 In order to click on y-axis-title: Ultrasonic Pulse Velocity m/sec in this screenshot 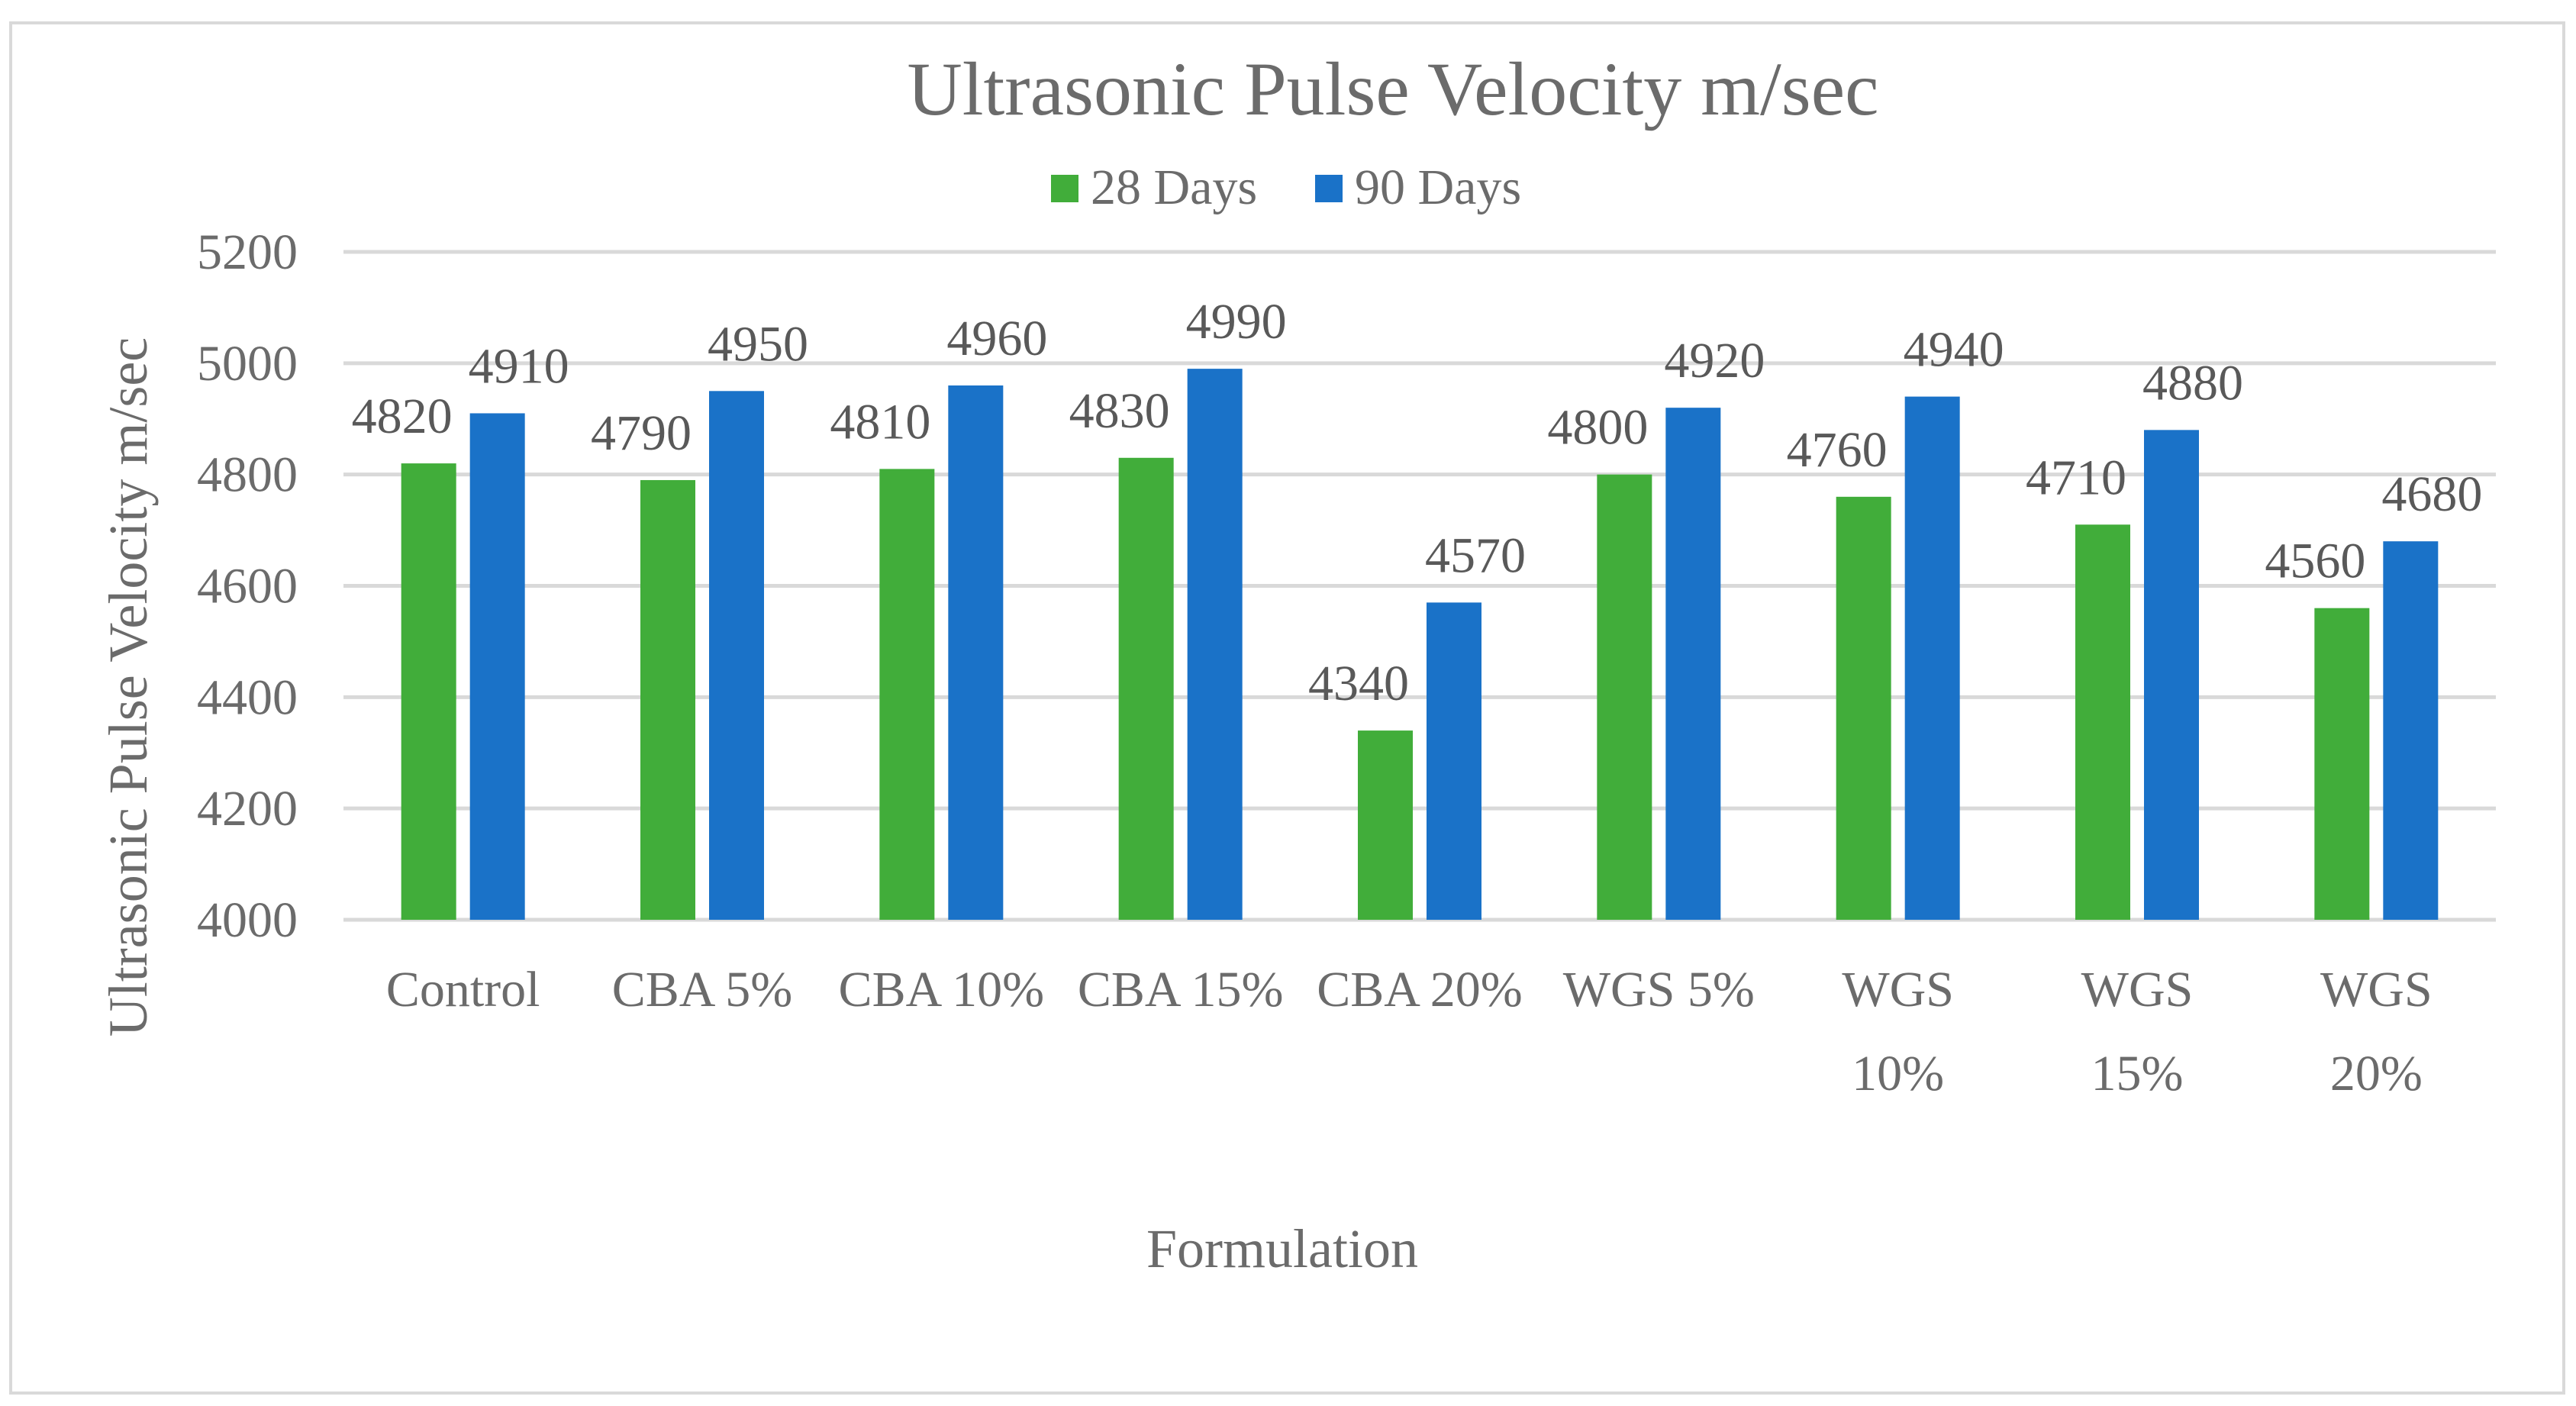, I will do `click(128, 687)`.